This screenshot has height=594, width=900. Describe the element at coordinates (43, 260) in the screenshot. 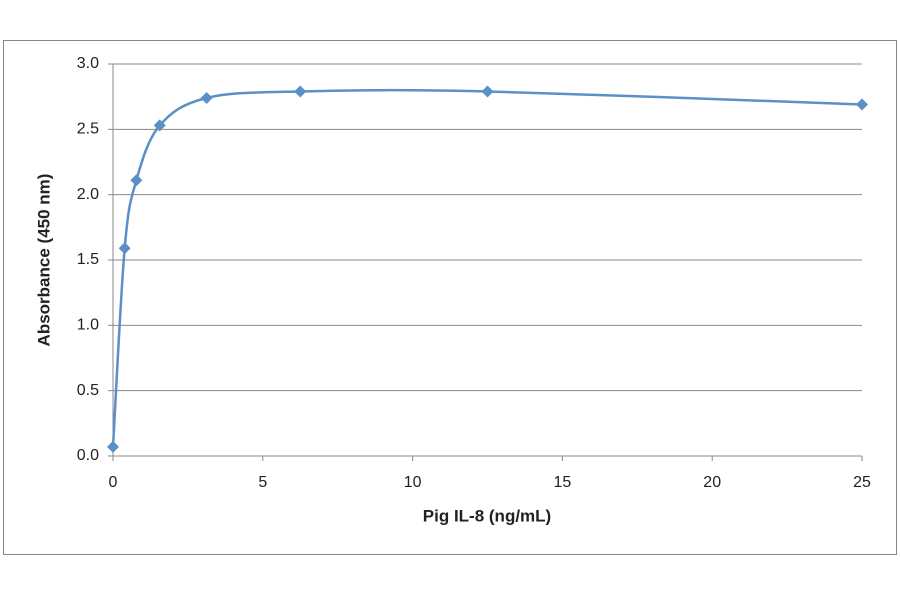

I see `y-axis-title: Absorbance (450 nm)` at that location.